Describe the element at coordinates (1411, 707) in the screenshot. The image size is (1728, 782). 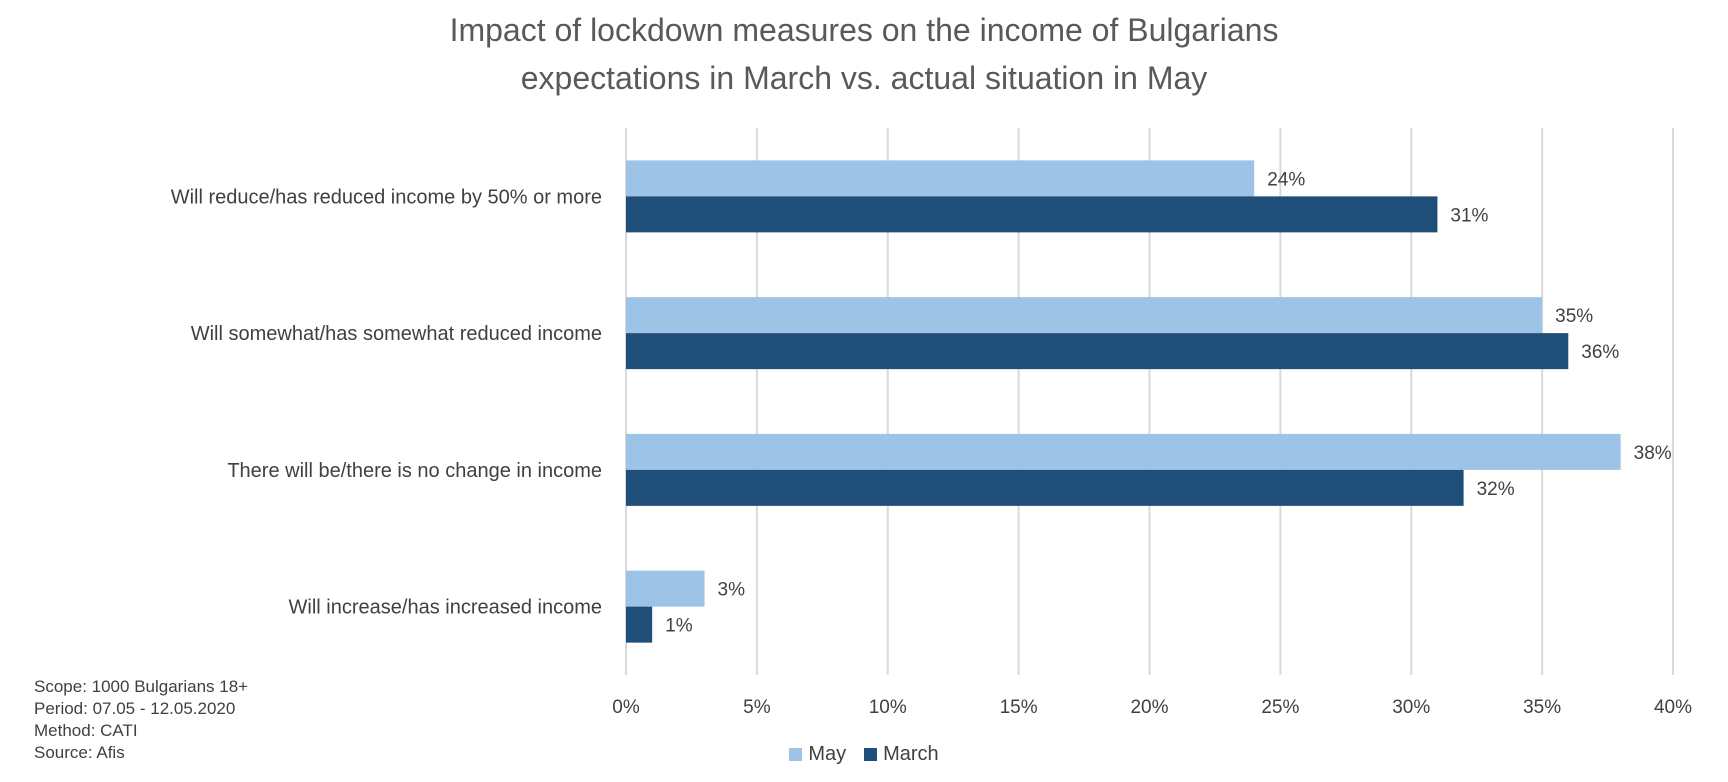
I see `x-tick-label: 30%` at that location.